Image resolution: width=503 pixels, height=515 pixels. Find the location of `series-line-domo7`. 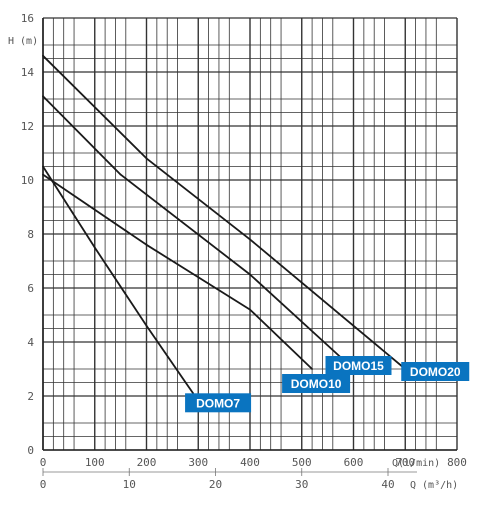

series-line-domo7 is located at coordinates (118, 280).